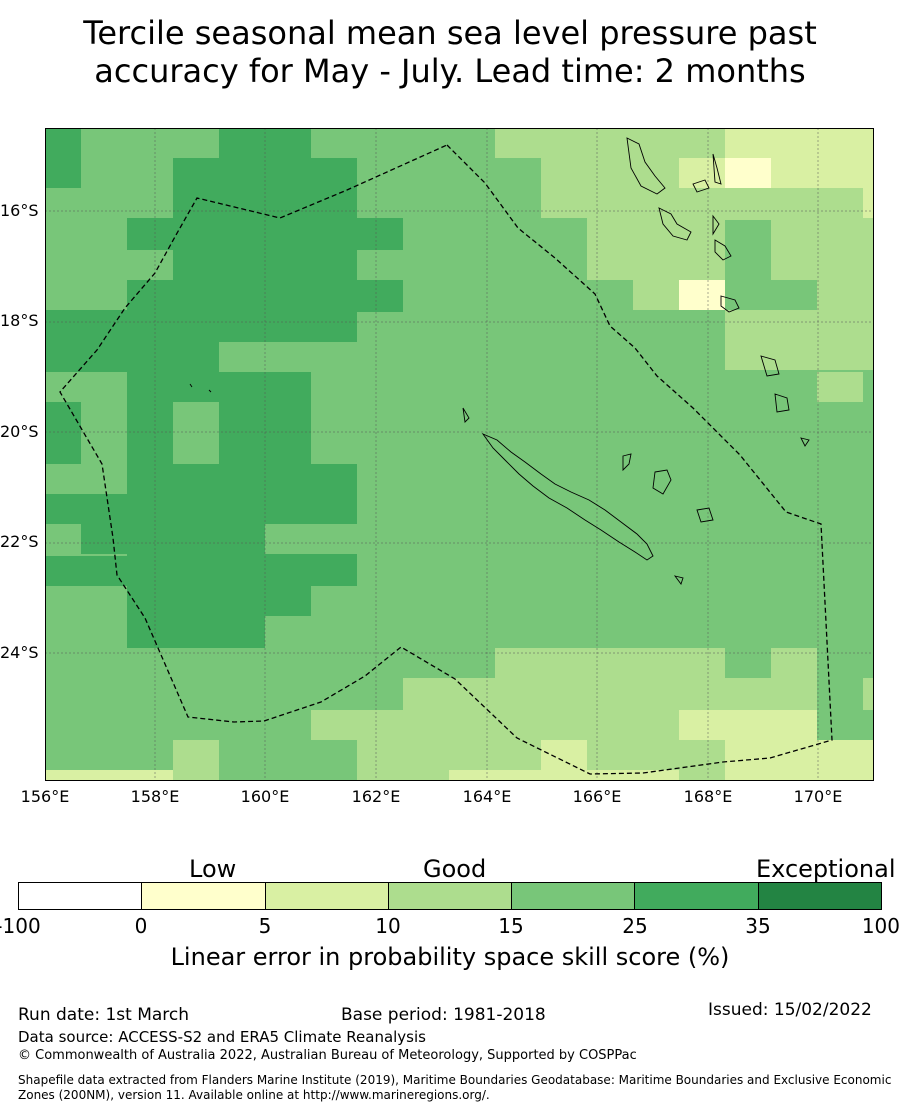  Describe the element at coordinates (443, 1015) in the screenshot. I see `base-period: Base period: 1981-2018` at that location.